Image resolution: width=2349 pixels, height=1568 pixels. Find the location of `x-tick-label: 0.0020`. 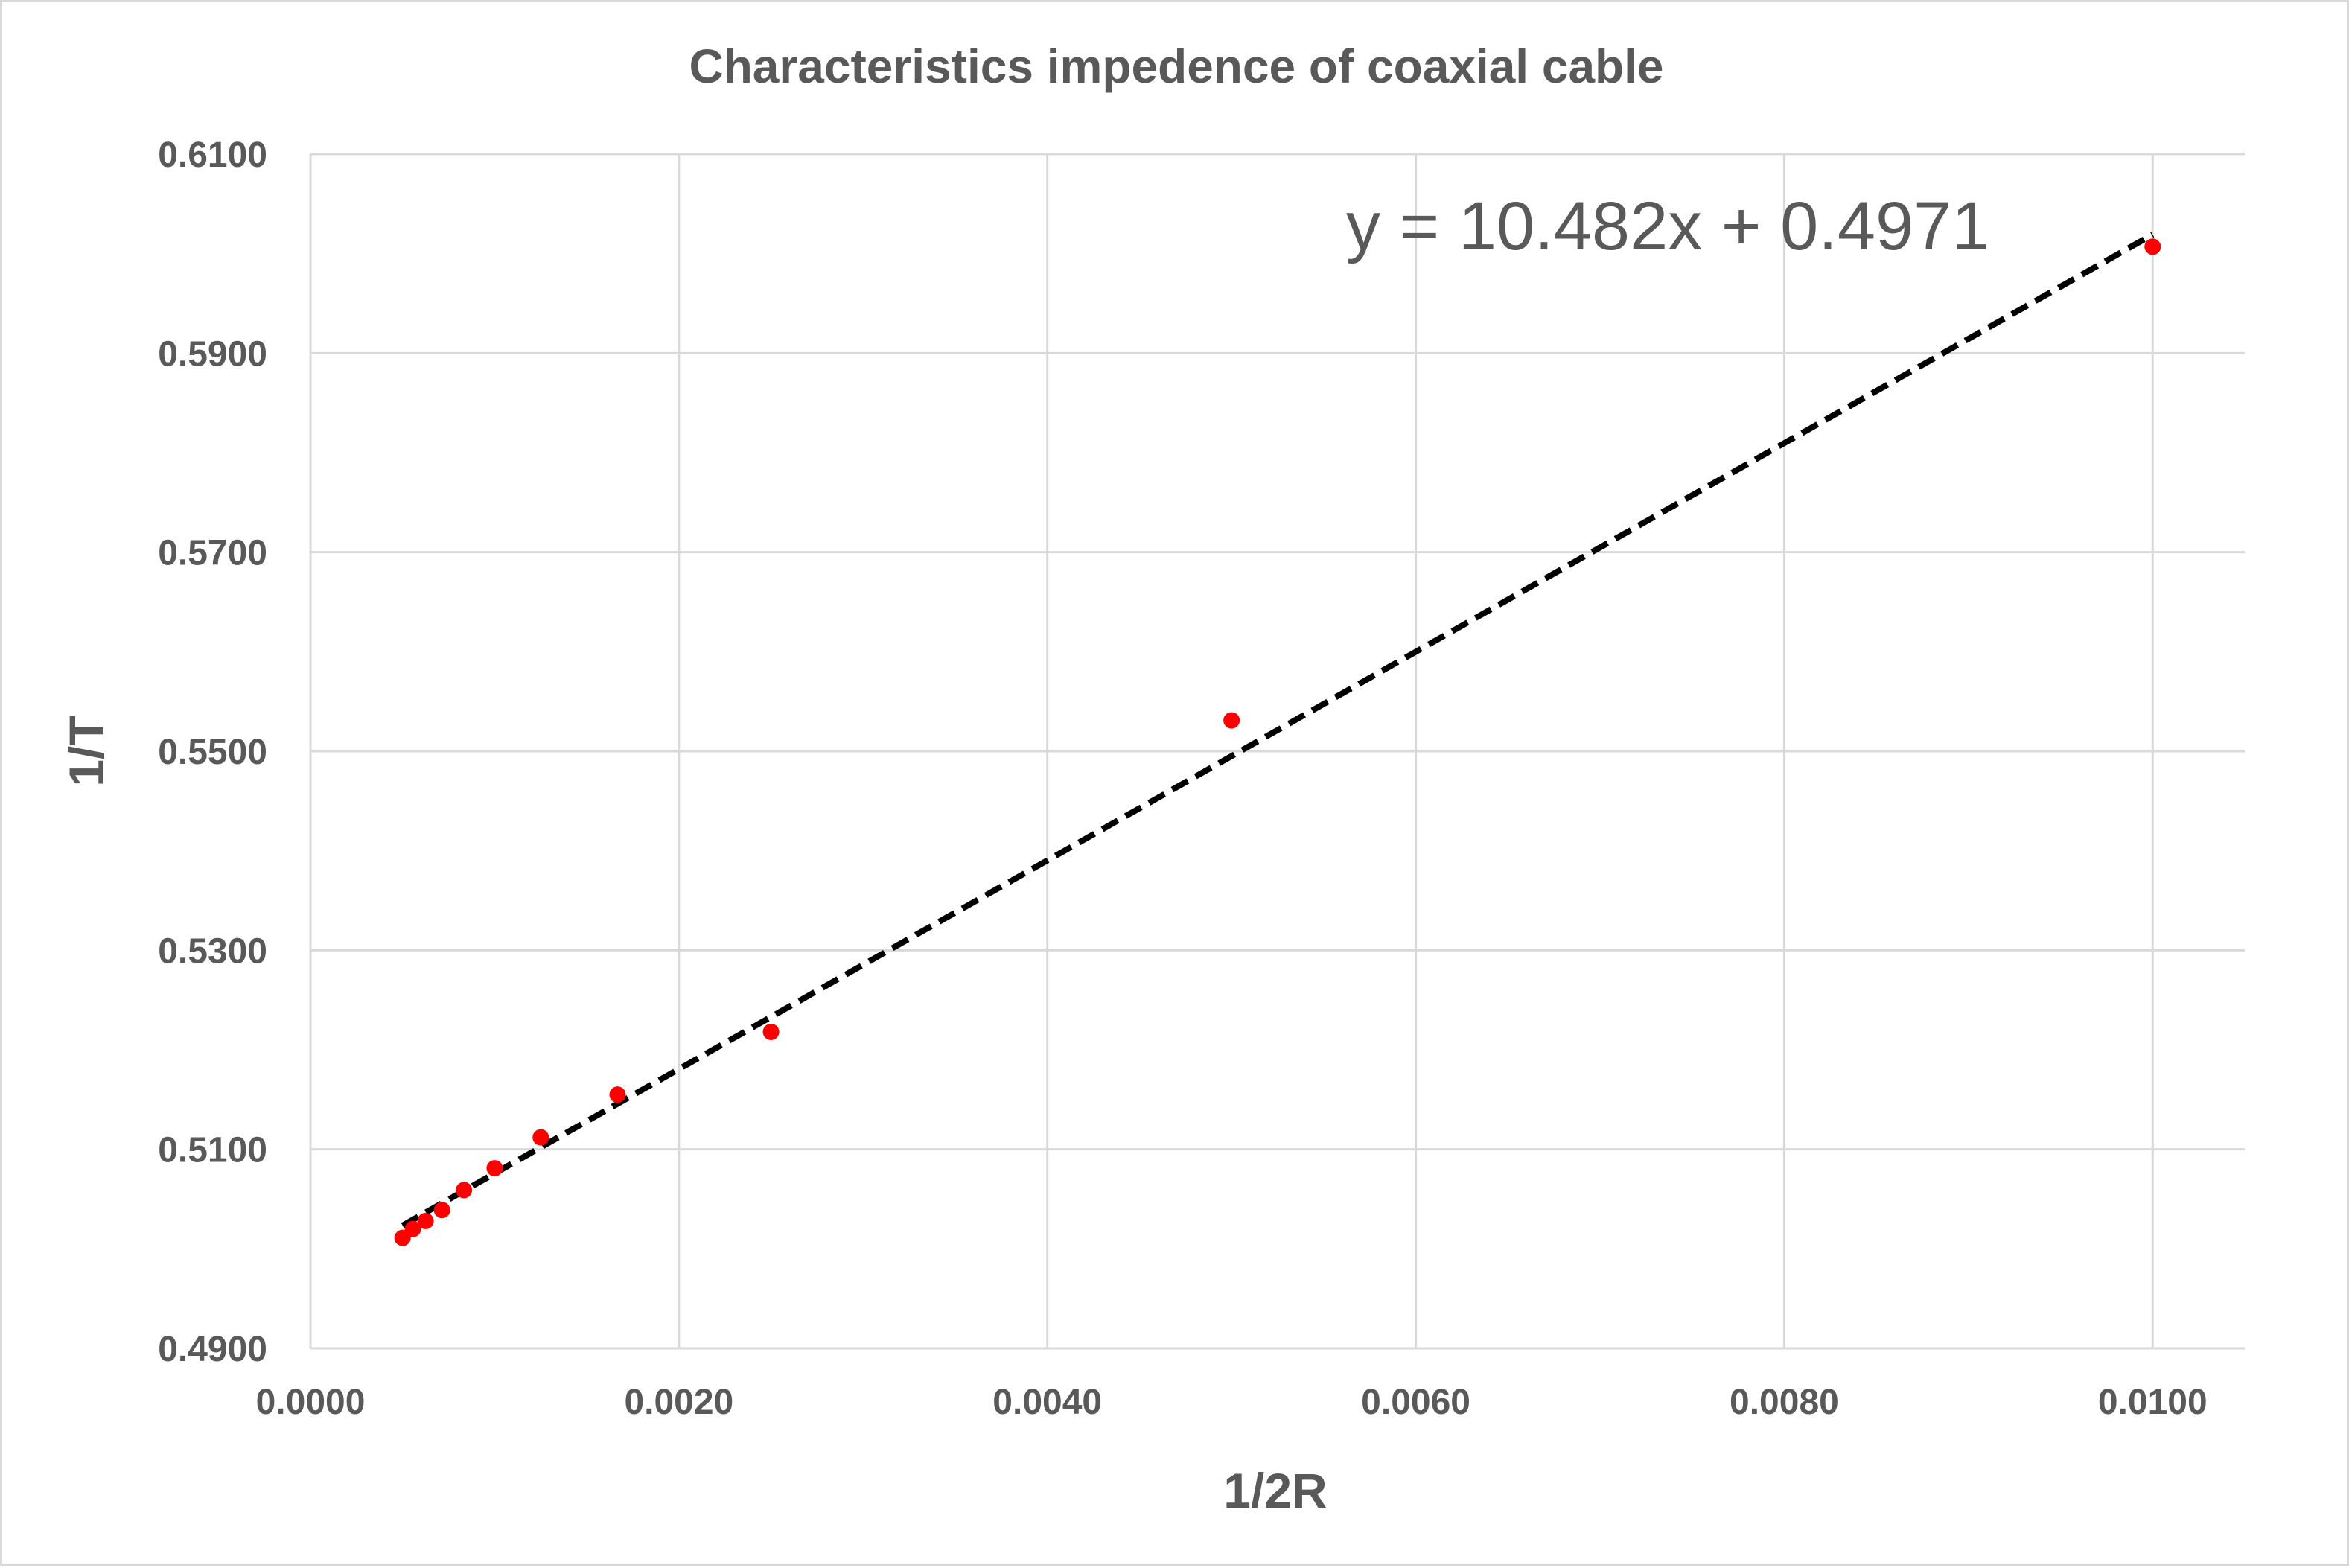

x-tick-label: 0.0020 is located at coordinates (678, 1402).